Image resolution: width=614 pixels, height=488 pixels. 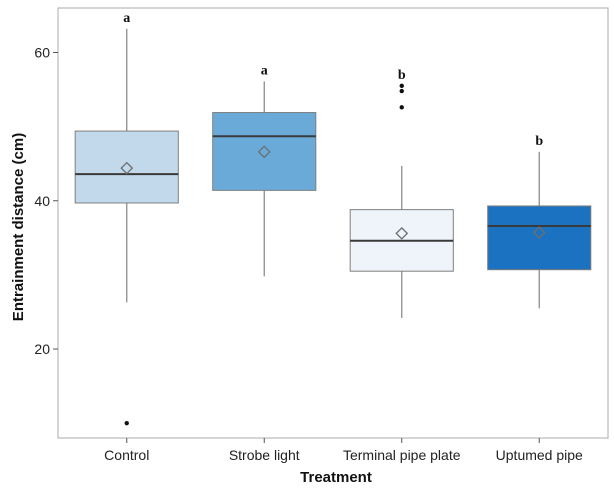 I want to click on box-group-2: Strobe light a, so click(x=264, y=263).